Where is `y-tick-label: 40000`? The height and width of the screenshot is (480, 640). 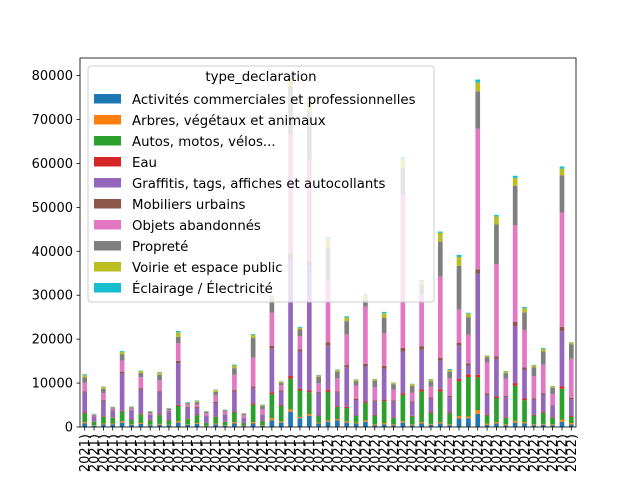 y-tick-label: 40000 is located at coordinates (52, 252).